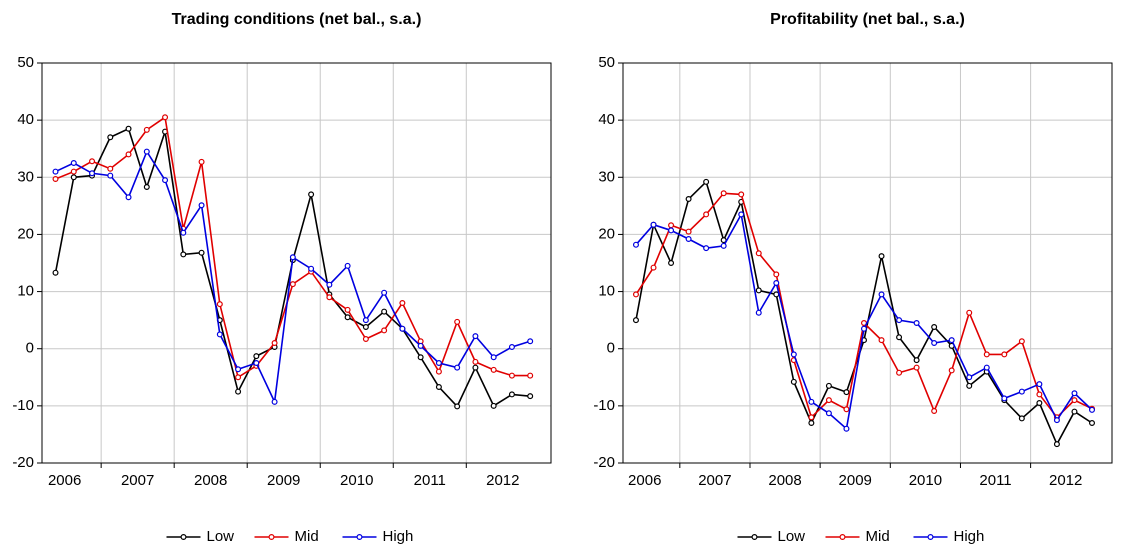 The width and height of the screenshot is (1123, 551). I want to click on x-tick-label: 2010, so click(356, 480).